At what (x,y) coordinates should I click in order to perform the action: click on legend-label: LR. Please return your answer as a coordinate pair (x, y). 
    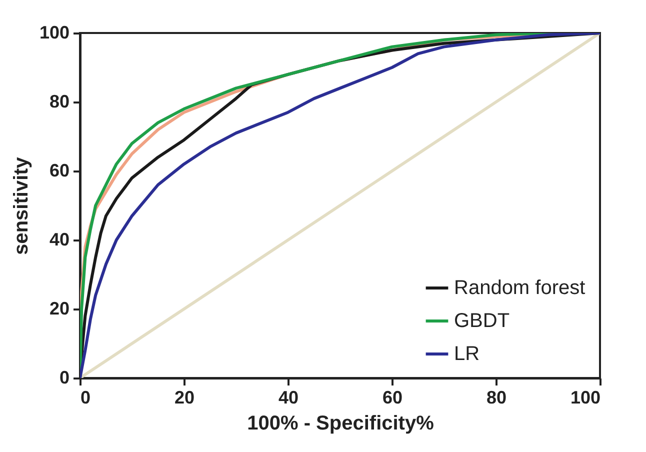
    Looking at the image, I should click on (467, 354).